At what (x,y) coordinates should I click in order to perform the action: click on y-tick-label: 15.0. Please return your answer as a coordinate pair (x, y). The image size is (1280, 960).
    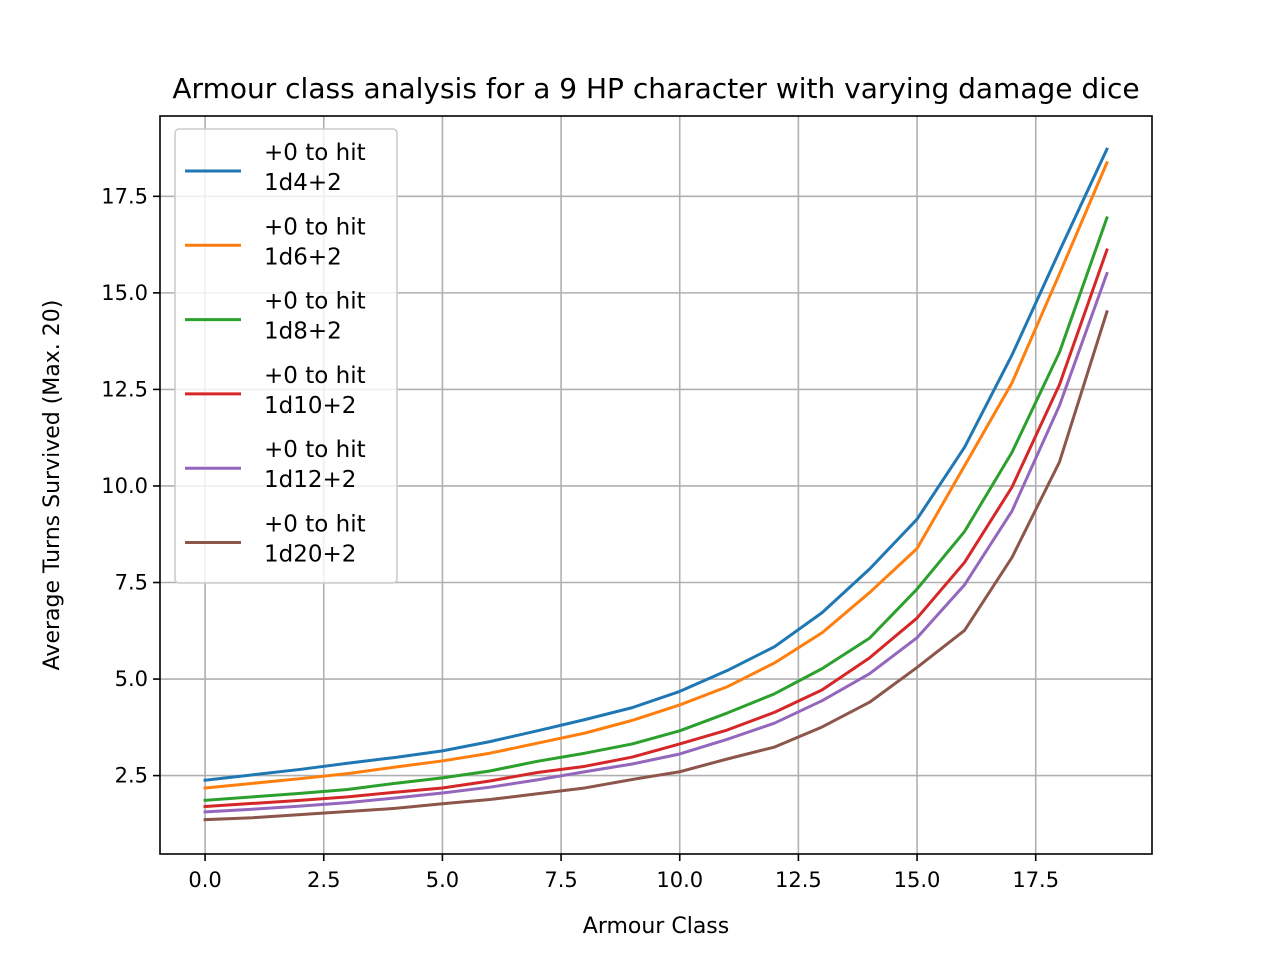
    Looking at the image, I should click on (124, 293).